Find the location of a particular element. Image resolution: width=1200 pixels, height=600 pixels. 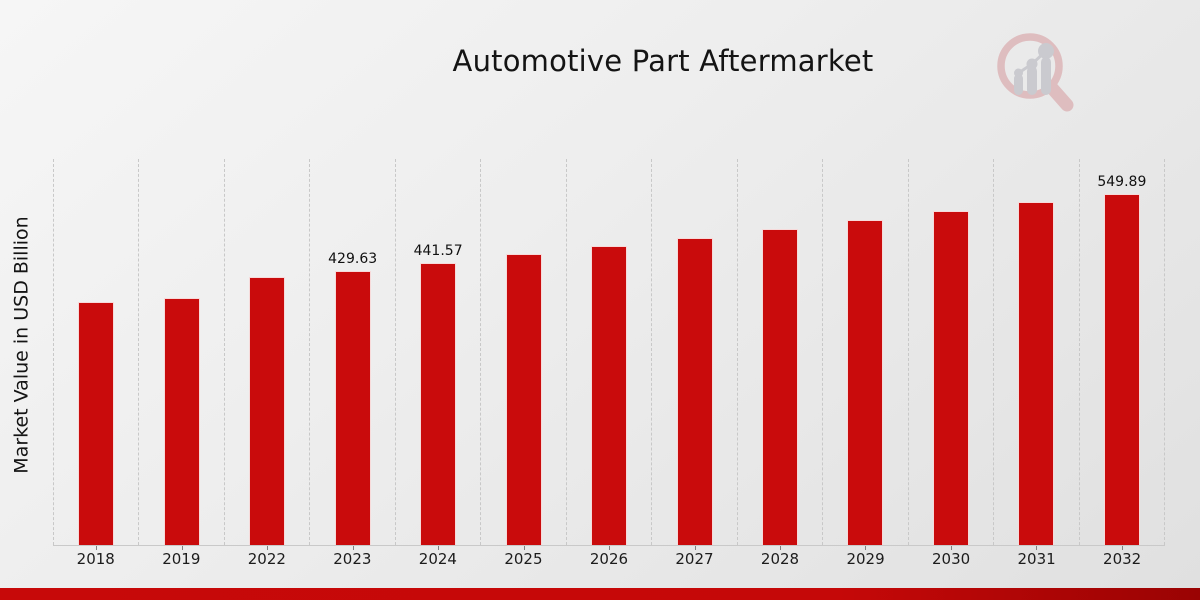

bar-slot-2027 is located at coordinates (693, 354).